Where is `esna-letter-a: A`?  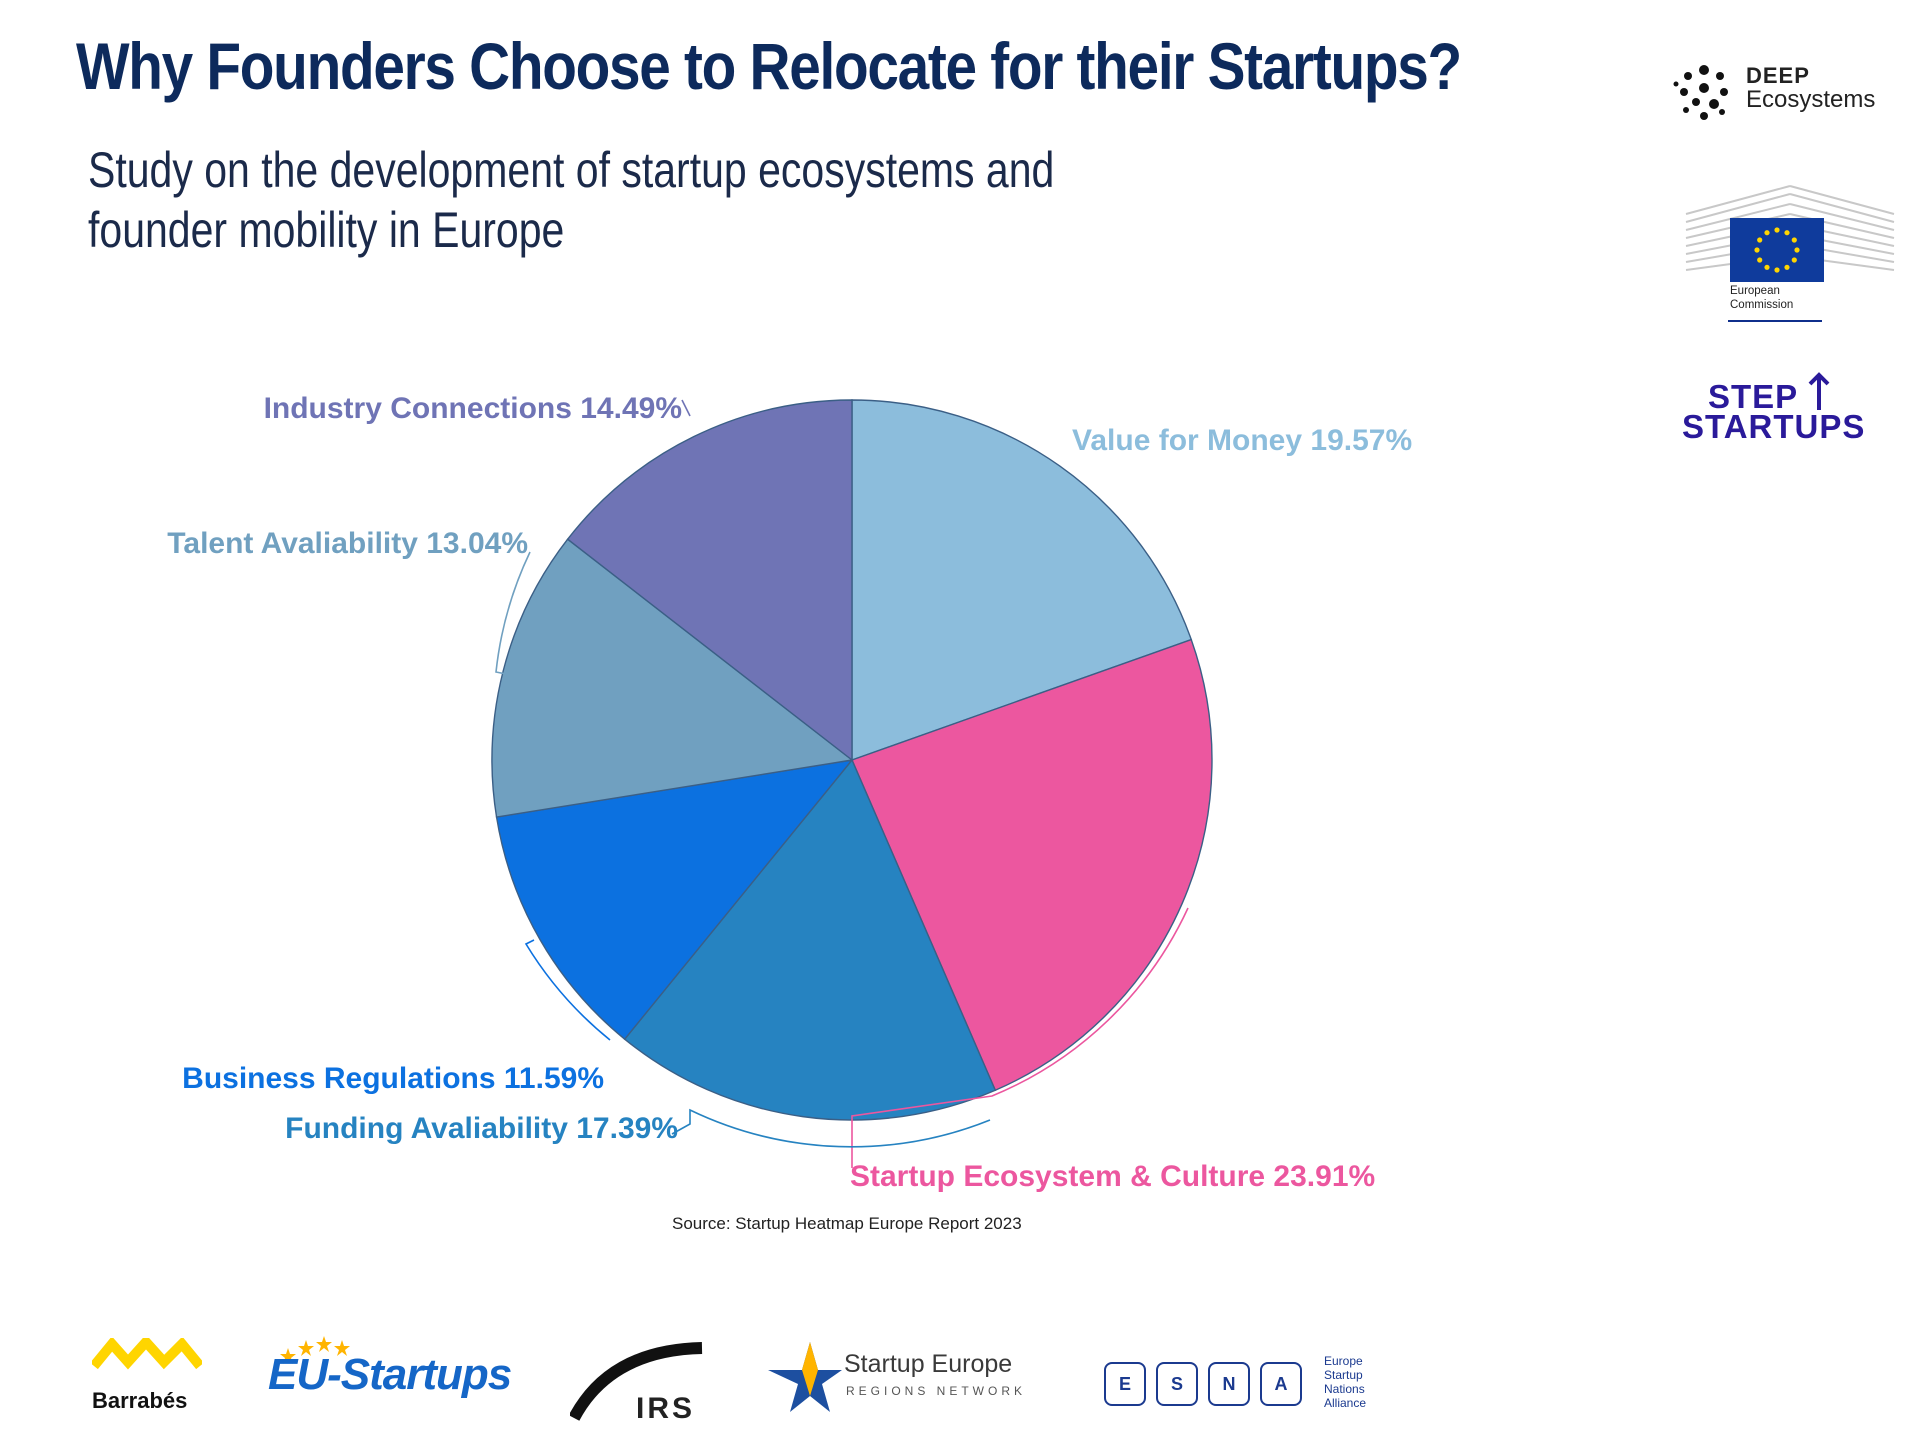 esna-letter-a: A is located at coordinates (1281, 1384).